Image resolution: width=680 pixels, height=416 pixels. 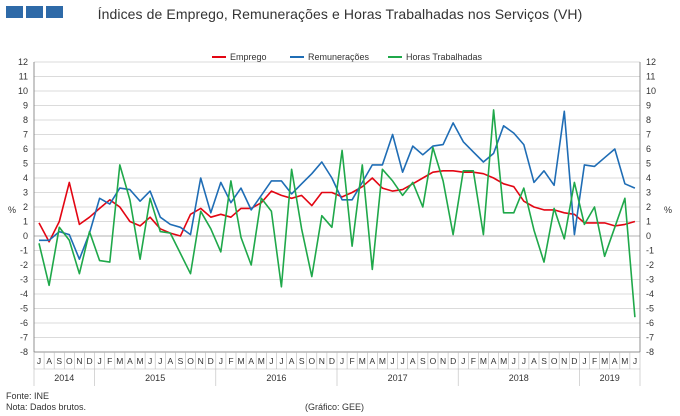 I want to click on y-tick-label-left: 11, so click(x=23, y=77).